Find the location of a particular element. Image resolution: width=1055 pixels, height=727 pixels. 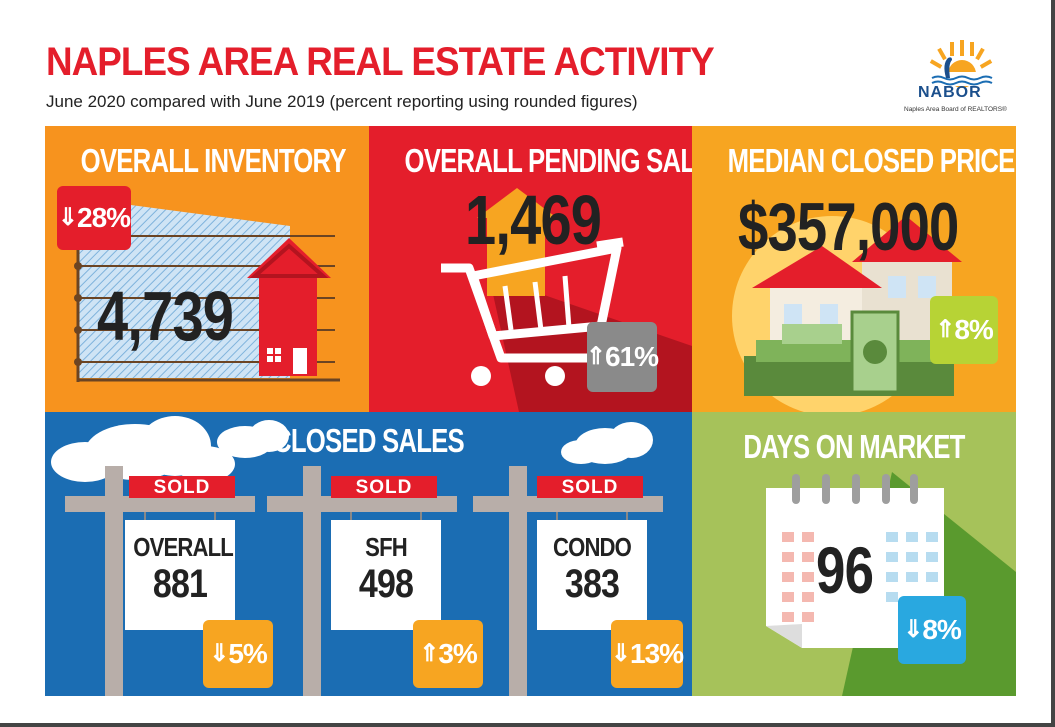

pending-panel: OVERALL PENDING SALES 1,469 ⇑61% is located at coordinates (530, 269).